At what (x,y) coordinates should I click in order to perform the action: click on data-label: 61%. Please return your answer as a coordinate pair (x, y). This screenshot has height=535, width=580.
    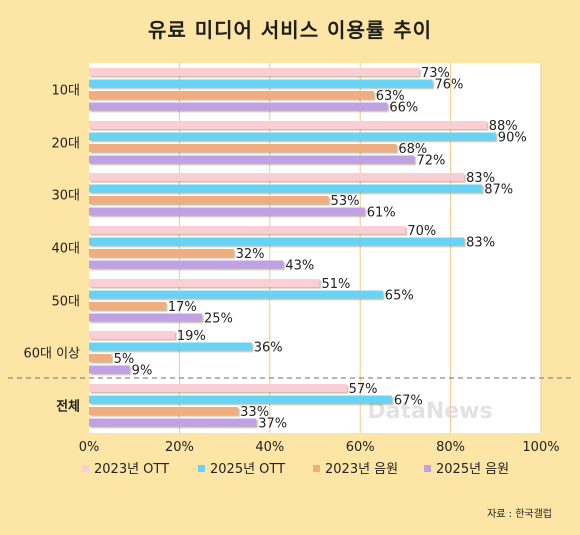
    Looking at the image, I should click on (381, 213).